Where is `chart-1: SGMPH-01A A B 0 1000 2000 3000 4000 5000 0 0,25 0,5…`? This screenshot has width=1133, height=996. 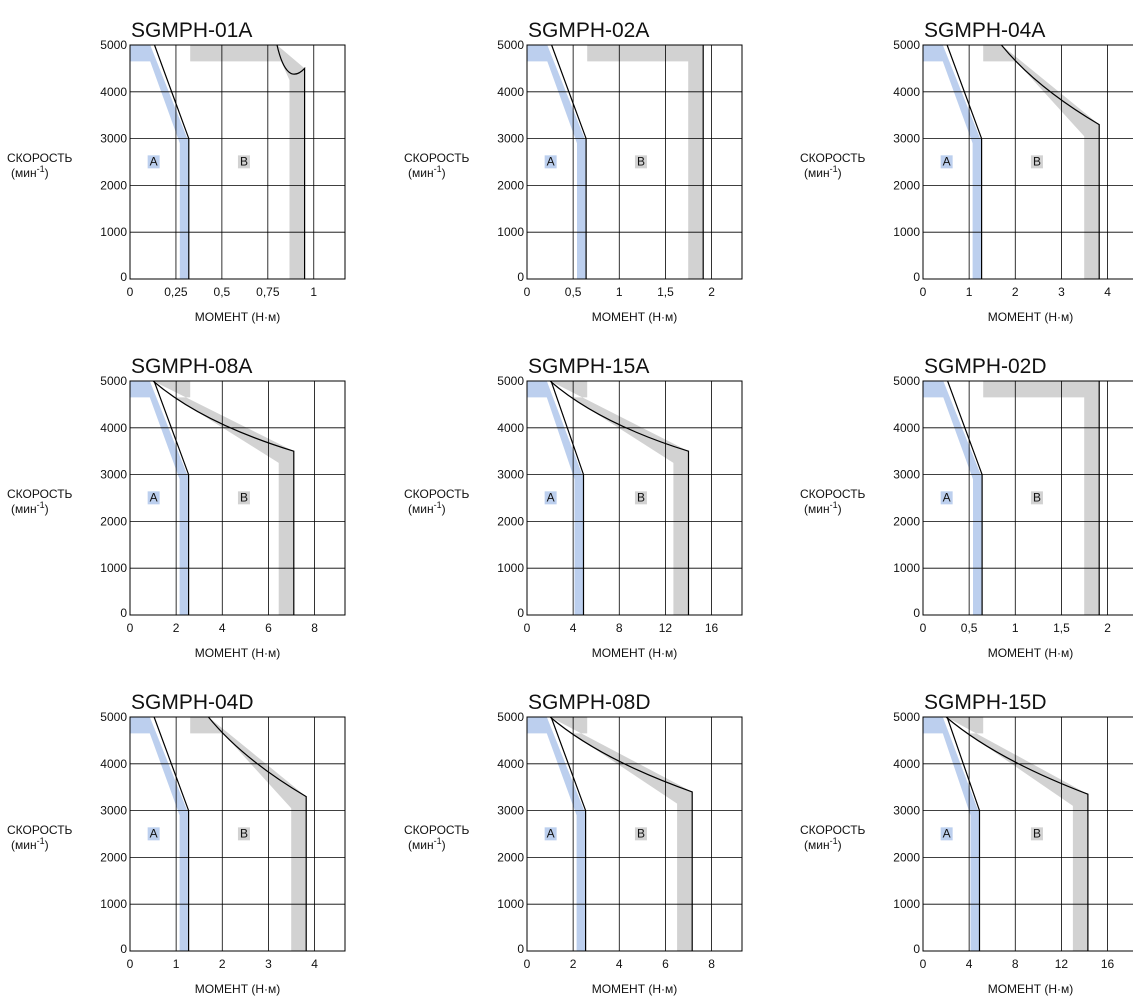
chart-1: SGMPH-01A A B 0 1000 2000 3000 4000 5000 0 0,25 0,5… is located at coordinates (176, 171).